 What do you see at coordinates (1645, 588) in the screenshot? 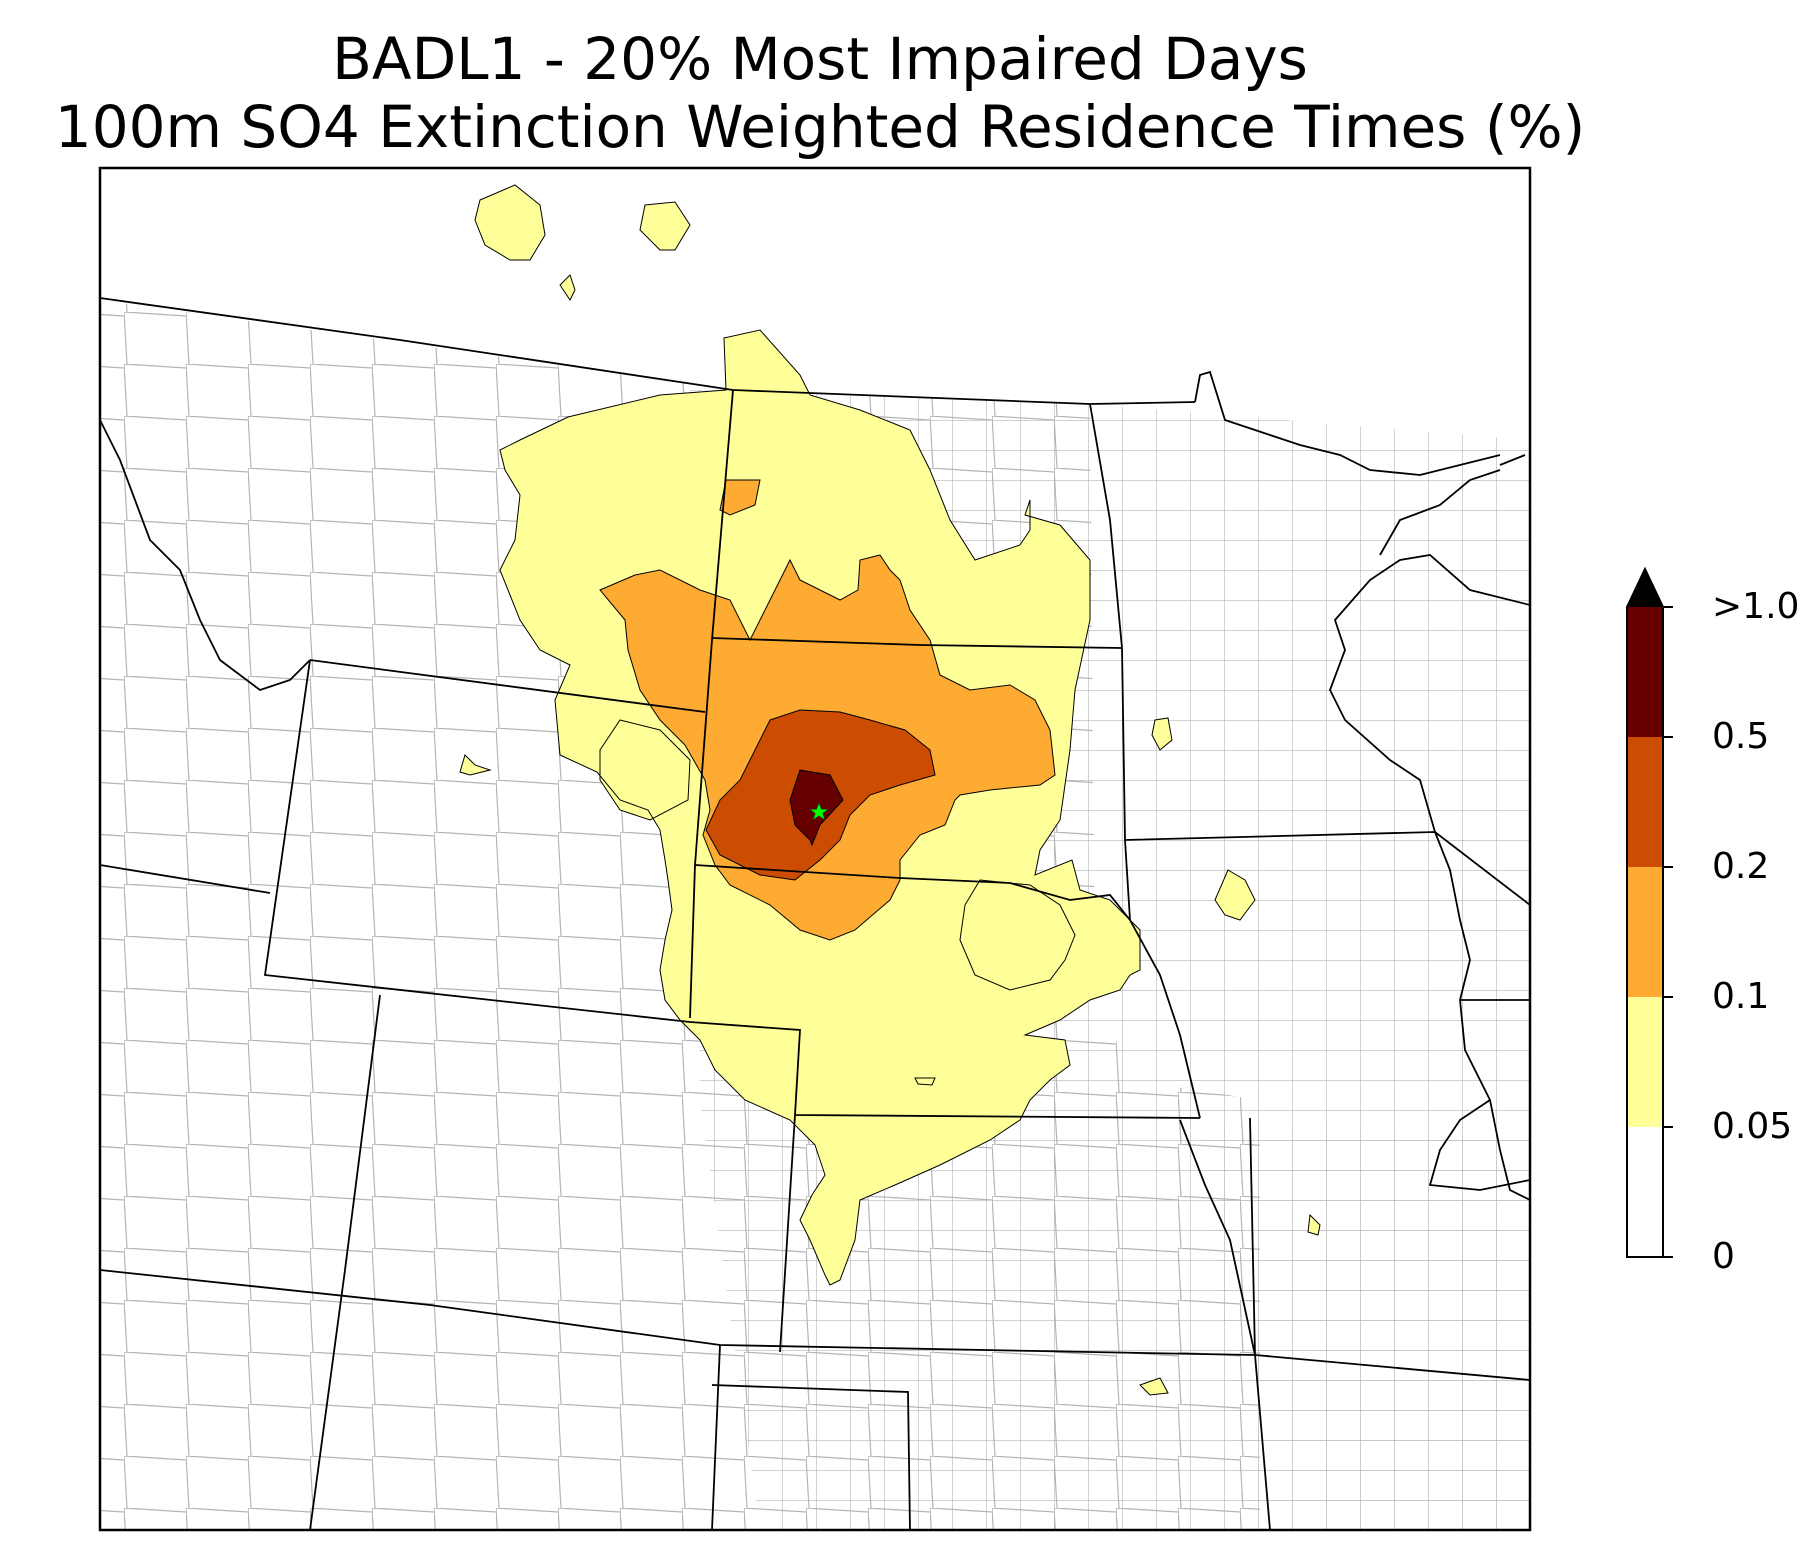
I see `colorbar-extend-arrow` at bounding box center [1645, 588].